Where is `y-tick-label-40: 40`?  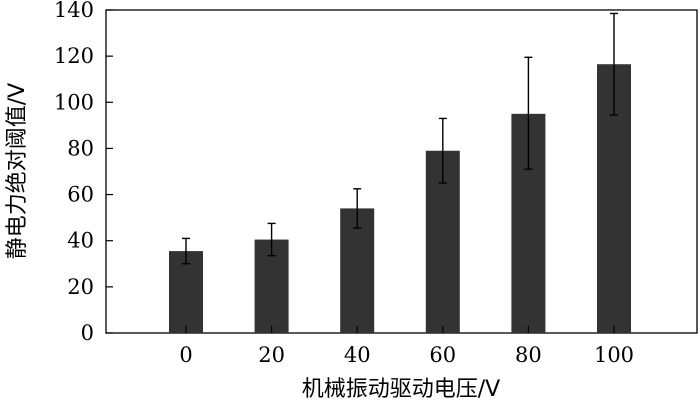
y-tick-label-40: 40 is located at coordinates (80, 241).